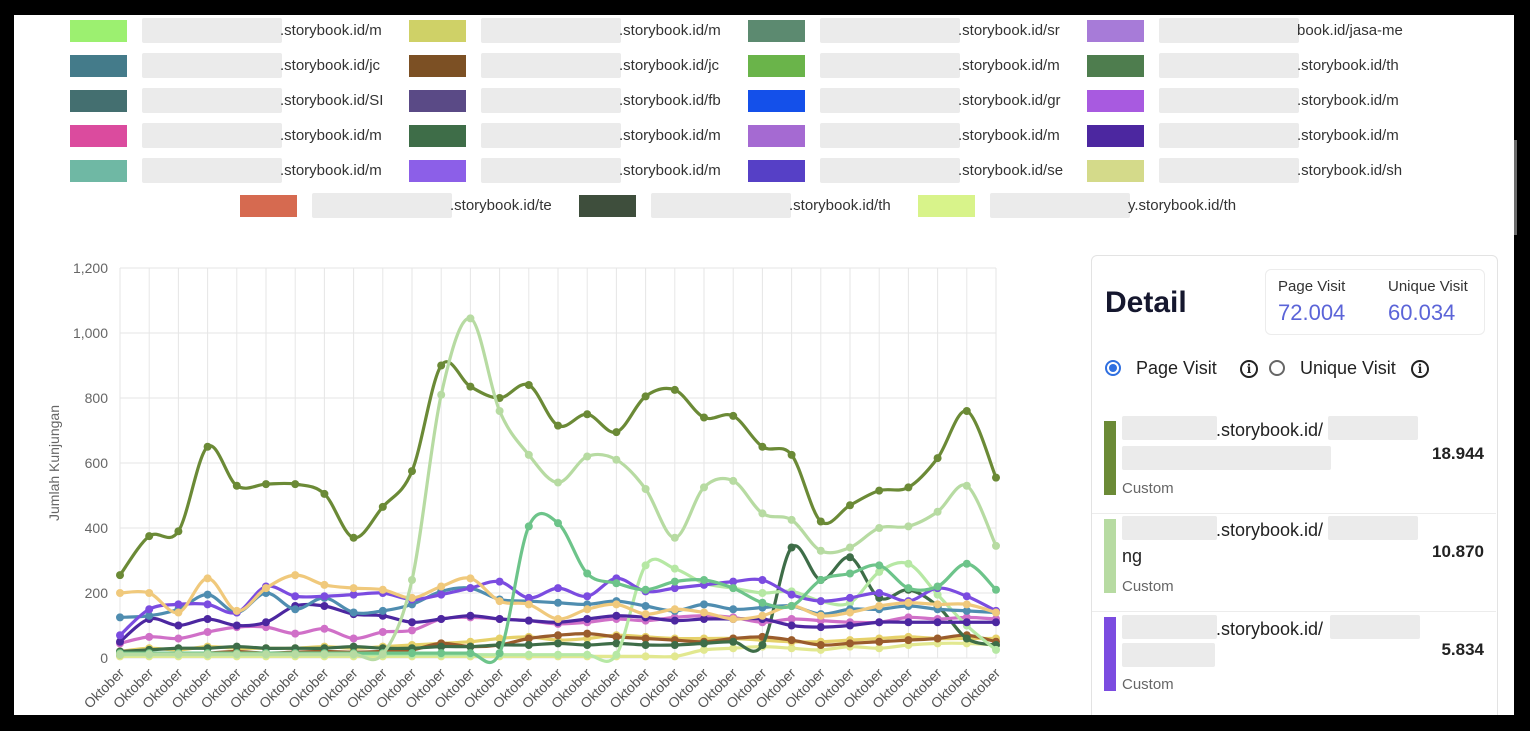 This screenshot has width=1530, height=731. Describe the element at coordinates (1348, 368) in the screenshot. I see `unique-visit-radio-label: Unique Visit` at that location.